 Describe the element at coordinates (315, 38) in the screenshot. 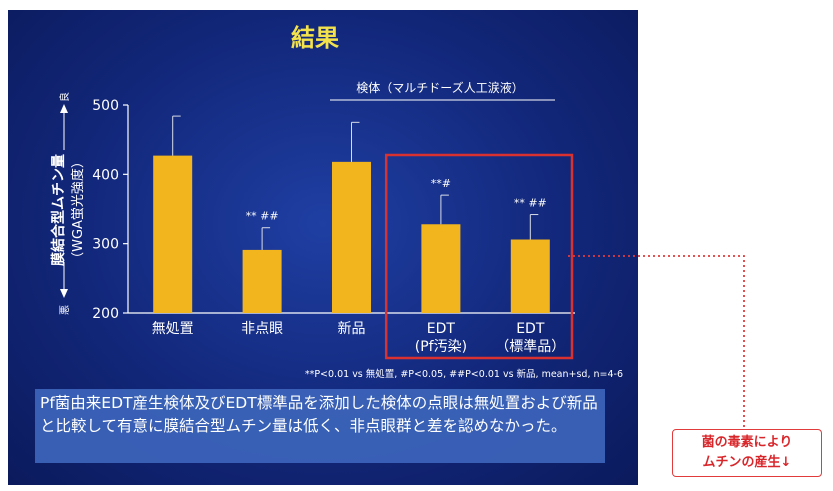

I see `slide-title: 結果` at that location.